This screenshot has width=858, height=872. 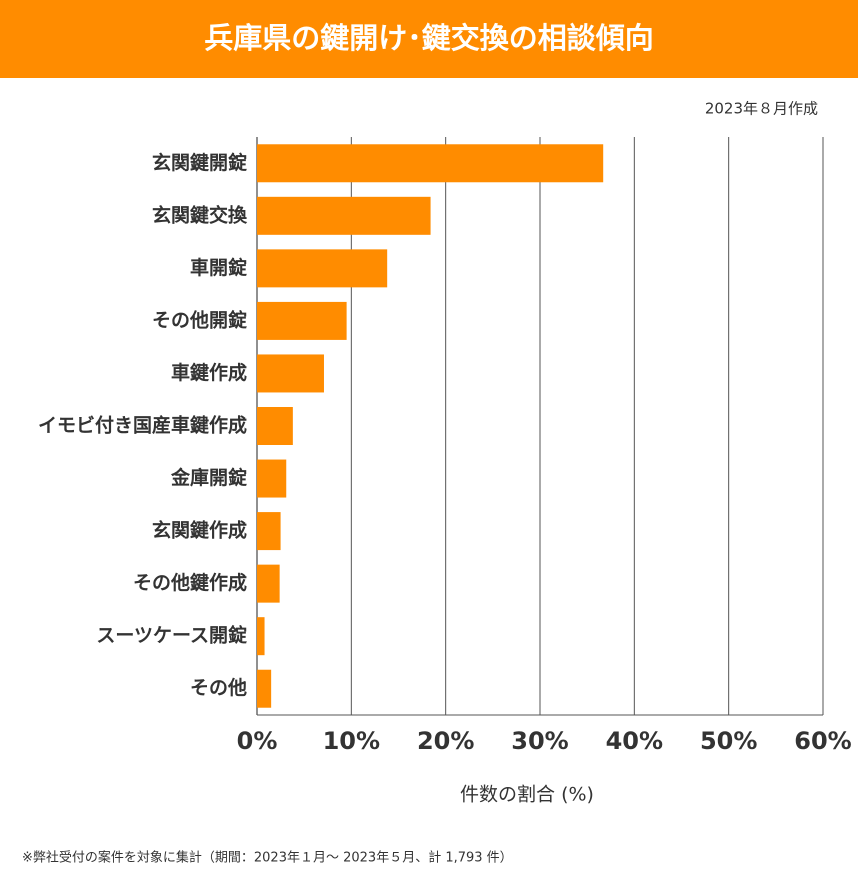 What do you see at coordinates (218, 267) in the screenshot?
I see `y-tick-label: 車開錠` at bounding box center [218, 267].